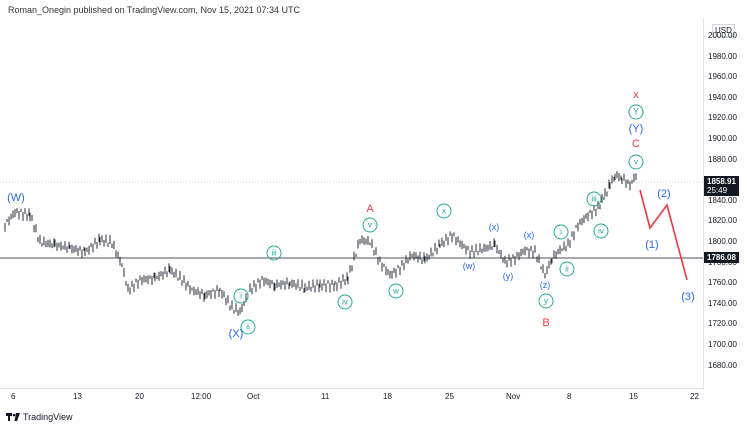  Describe the element at coordinates (48, 417) in the screenshot. I see `brand-name: TradingView` at that location.